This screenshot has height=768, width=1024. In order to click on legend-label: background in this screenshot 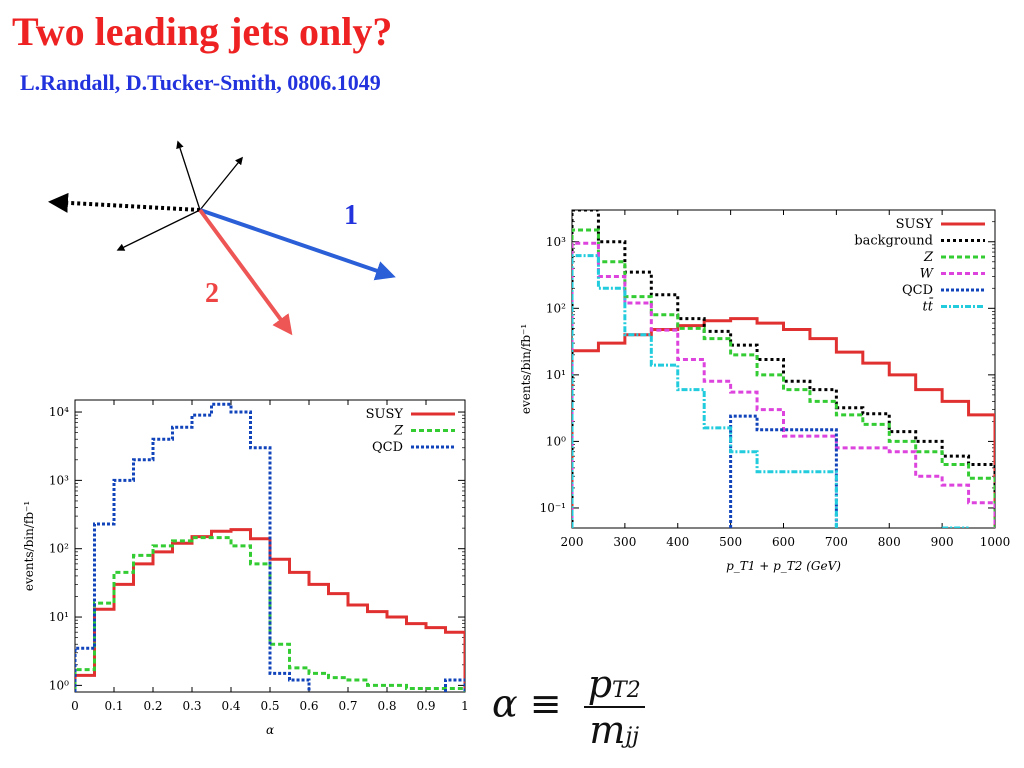, I will do `click(893, 241)`.